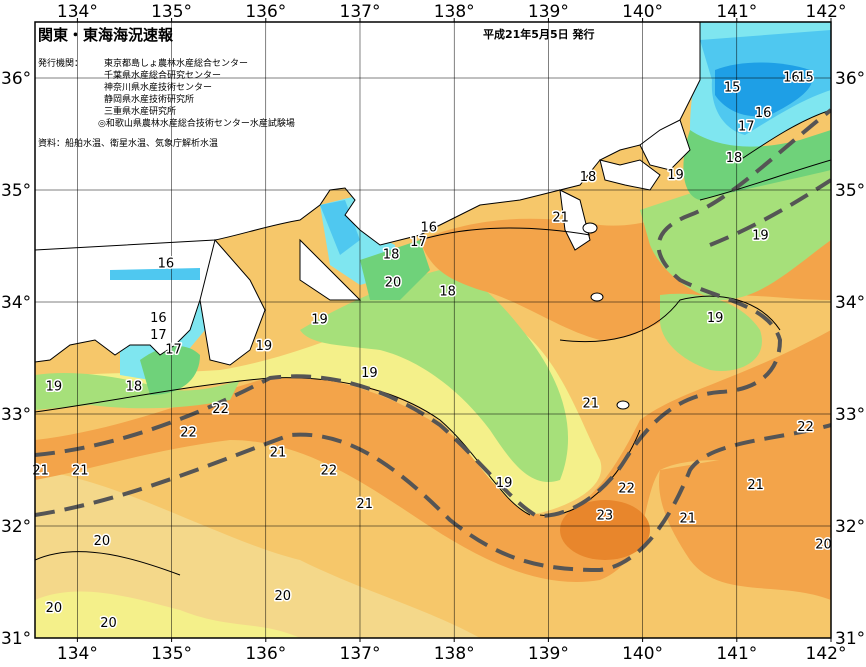  I want to click on lon-tick-top-label: 138°, so click(454, 12).